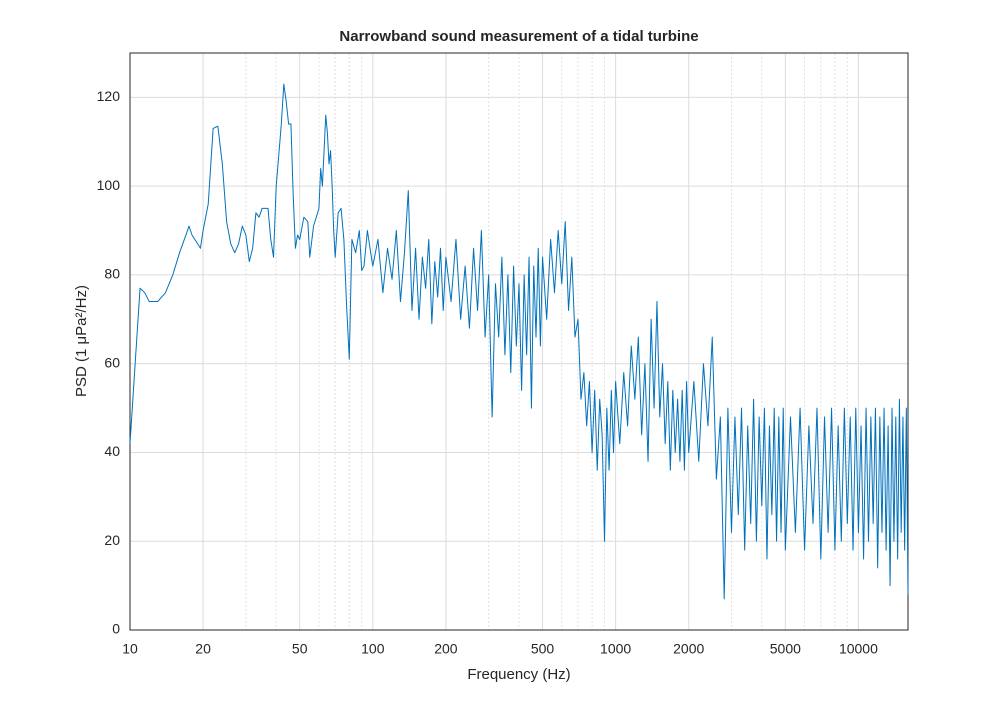  Describe the element at coordinates (109, 96) in the screenshot. I see `y-tick-label: 120` at that location.